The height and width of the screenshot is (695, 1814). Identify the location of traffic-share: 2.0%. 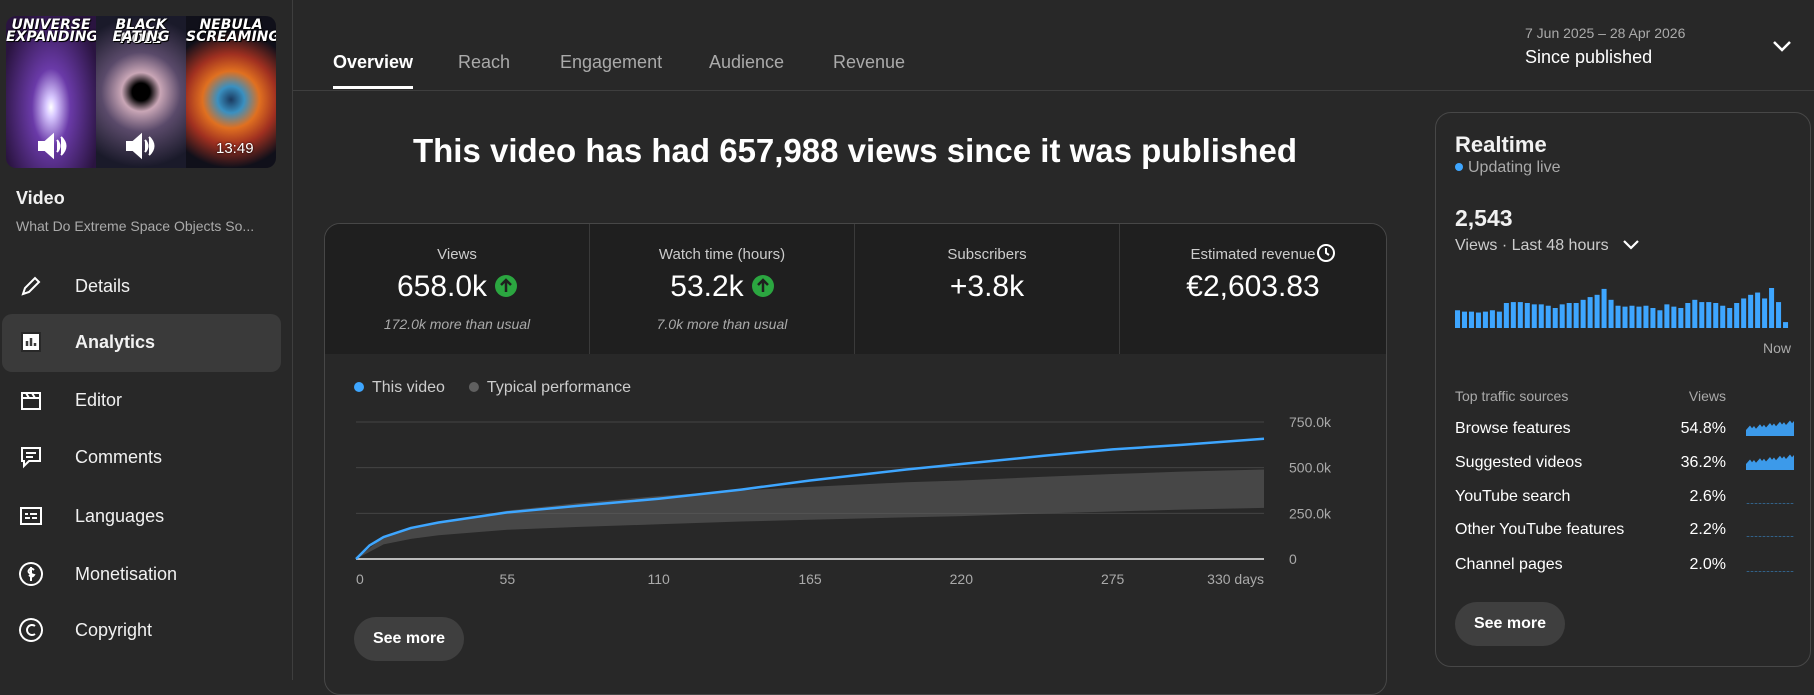
(1707, 564).